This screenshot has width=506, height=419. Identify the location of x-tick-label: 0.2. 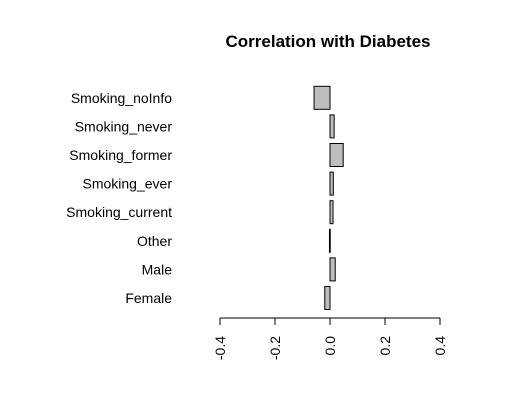
(385, 346).